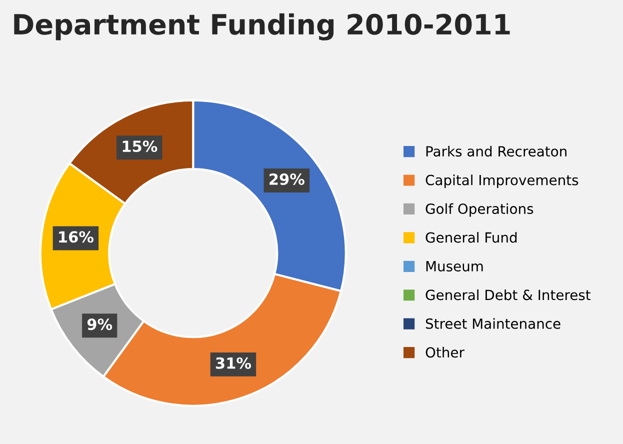  What do you see at coordinates (99, 324) in the screenshot?
I see `data-label: 9%` at bounding box center [99, 324].